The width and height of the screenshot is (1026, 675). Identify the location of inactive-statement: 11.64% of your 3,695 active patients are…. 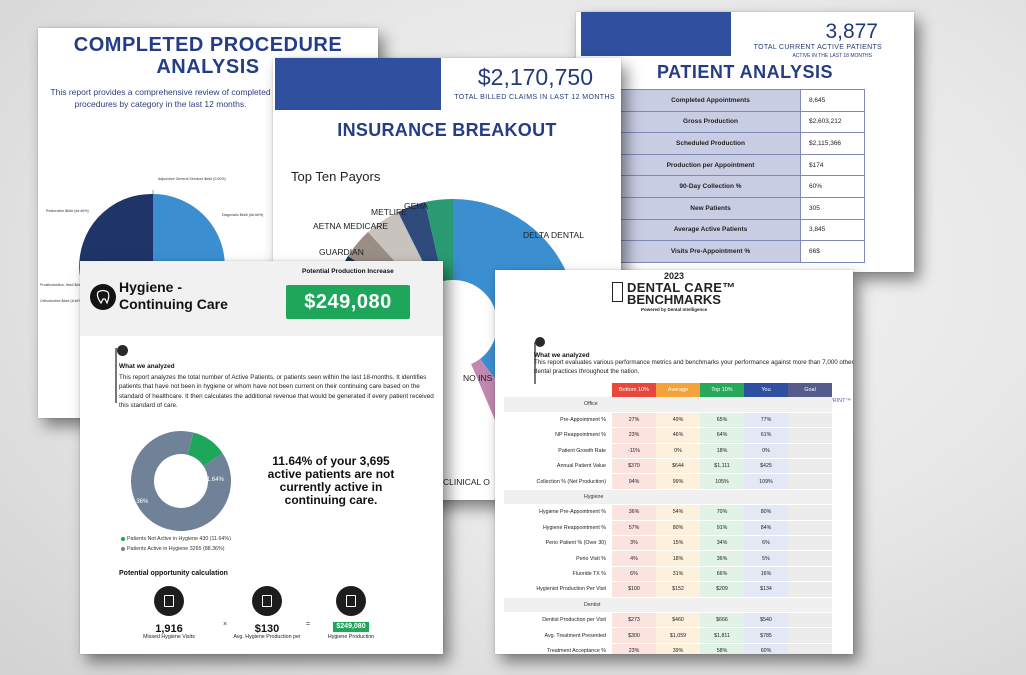
(331, 480).